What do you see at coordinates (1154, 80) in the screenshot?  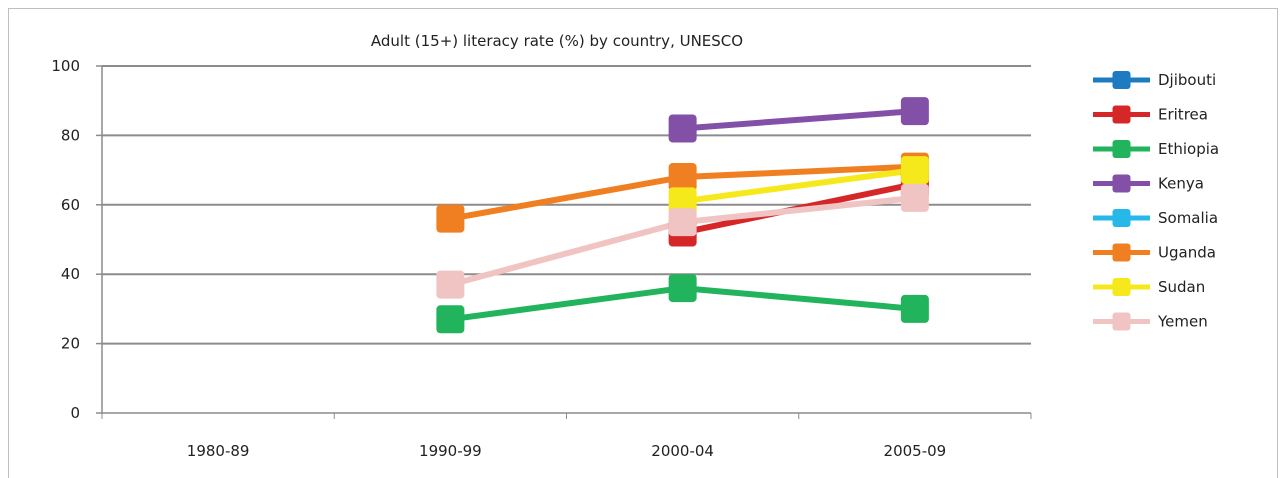 I see `legend-item-djibouti: Djibouti` at bounding box center [1154, 80].